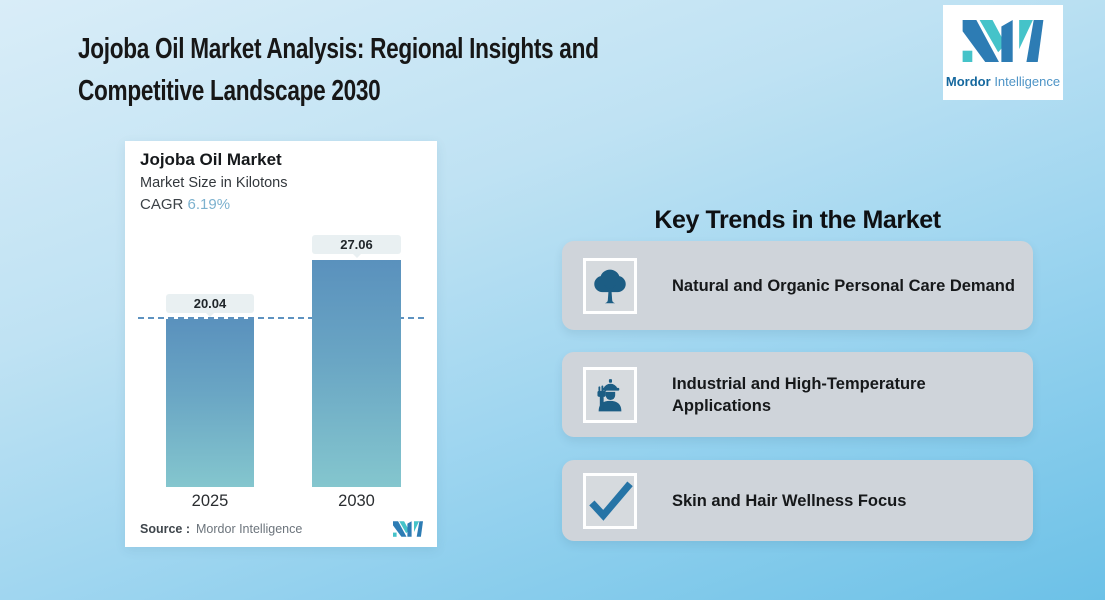  I want to click on x-axis-label-2030: 2030, so click(356, 501).